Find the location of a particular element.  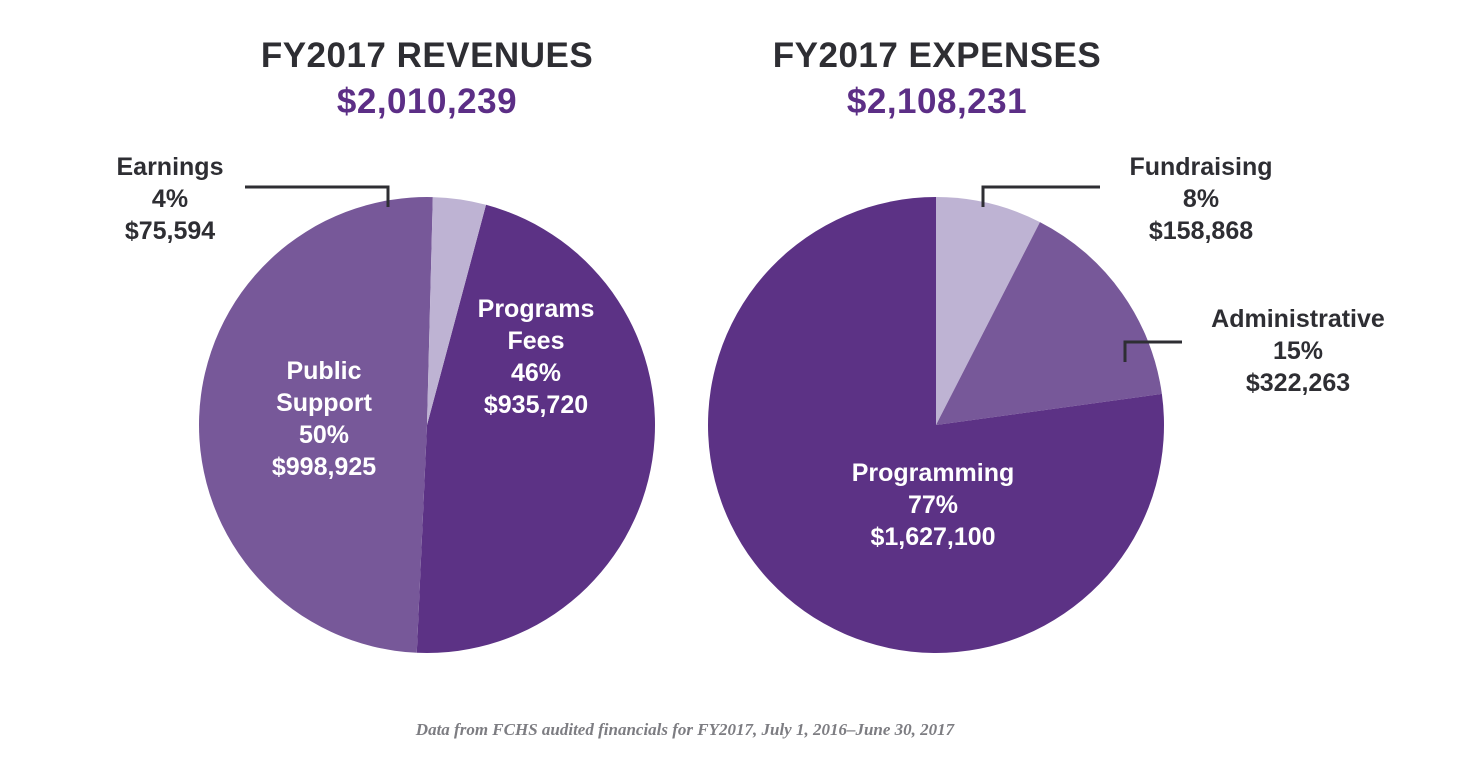

slice-amount-fundraising: $158,868 is located at coordinates (1201, 231).